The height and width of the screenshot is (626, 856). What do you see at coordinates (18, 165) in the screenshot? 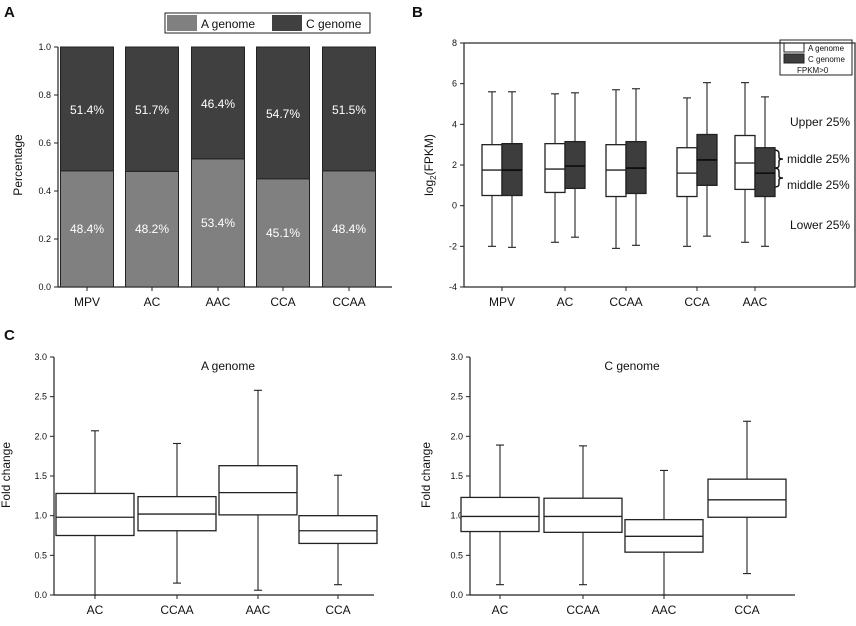
I see `y-axis-title: Percentage` at bounding box center [18, 165].